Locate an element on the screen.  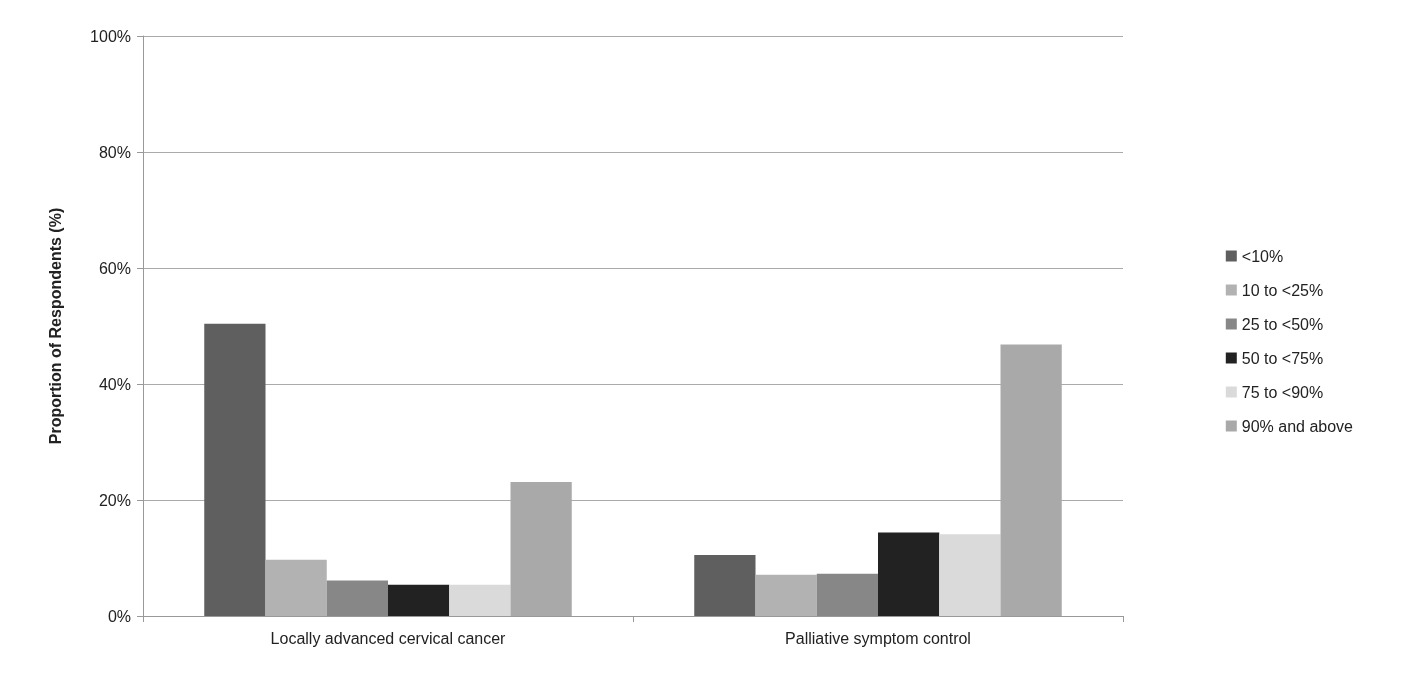
y-tick-label: 60% is located at coordinates (114, 268).